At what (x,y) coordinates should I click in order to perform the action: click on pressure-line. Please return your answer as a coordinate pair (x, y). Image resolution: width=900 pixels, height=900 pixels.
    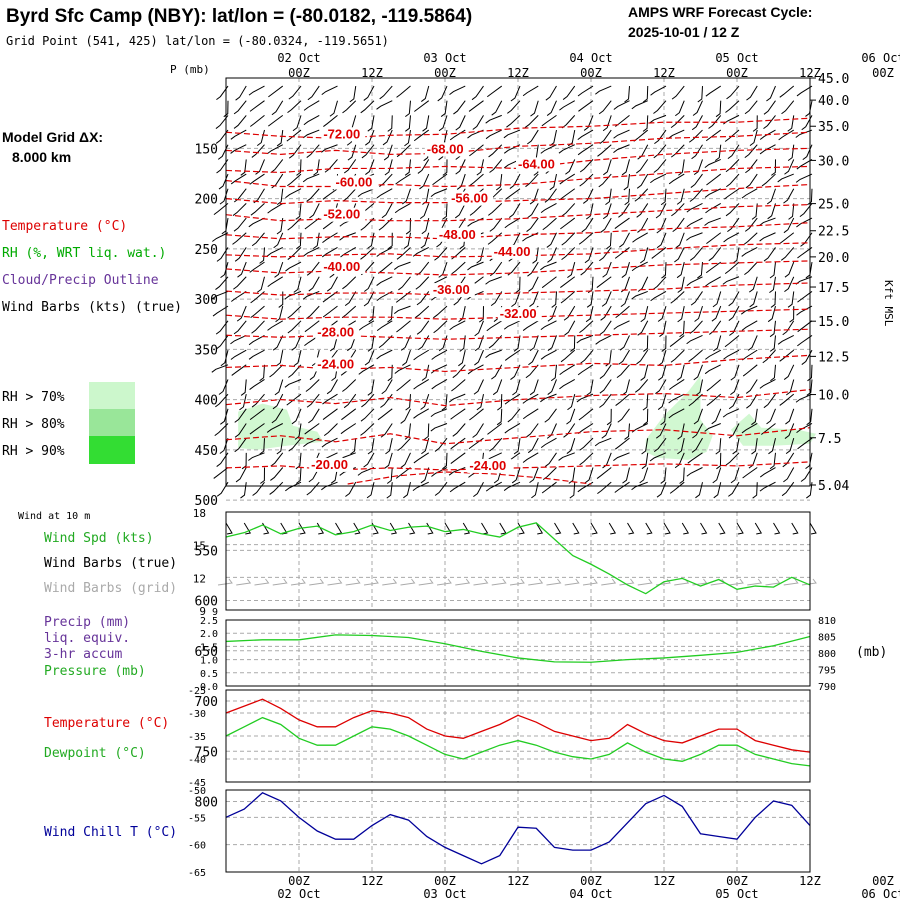
    Looking at the image, I should click on (518, 648).